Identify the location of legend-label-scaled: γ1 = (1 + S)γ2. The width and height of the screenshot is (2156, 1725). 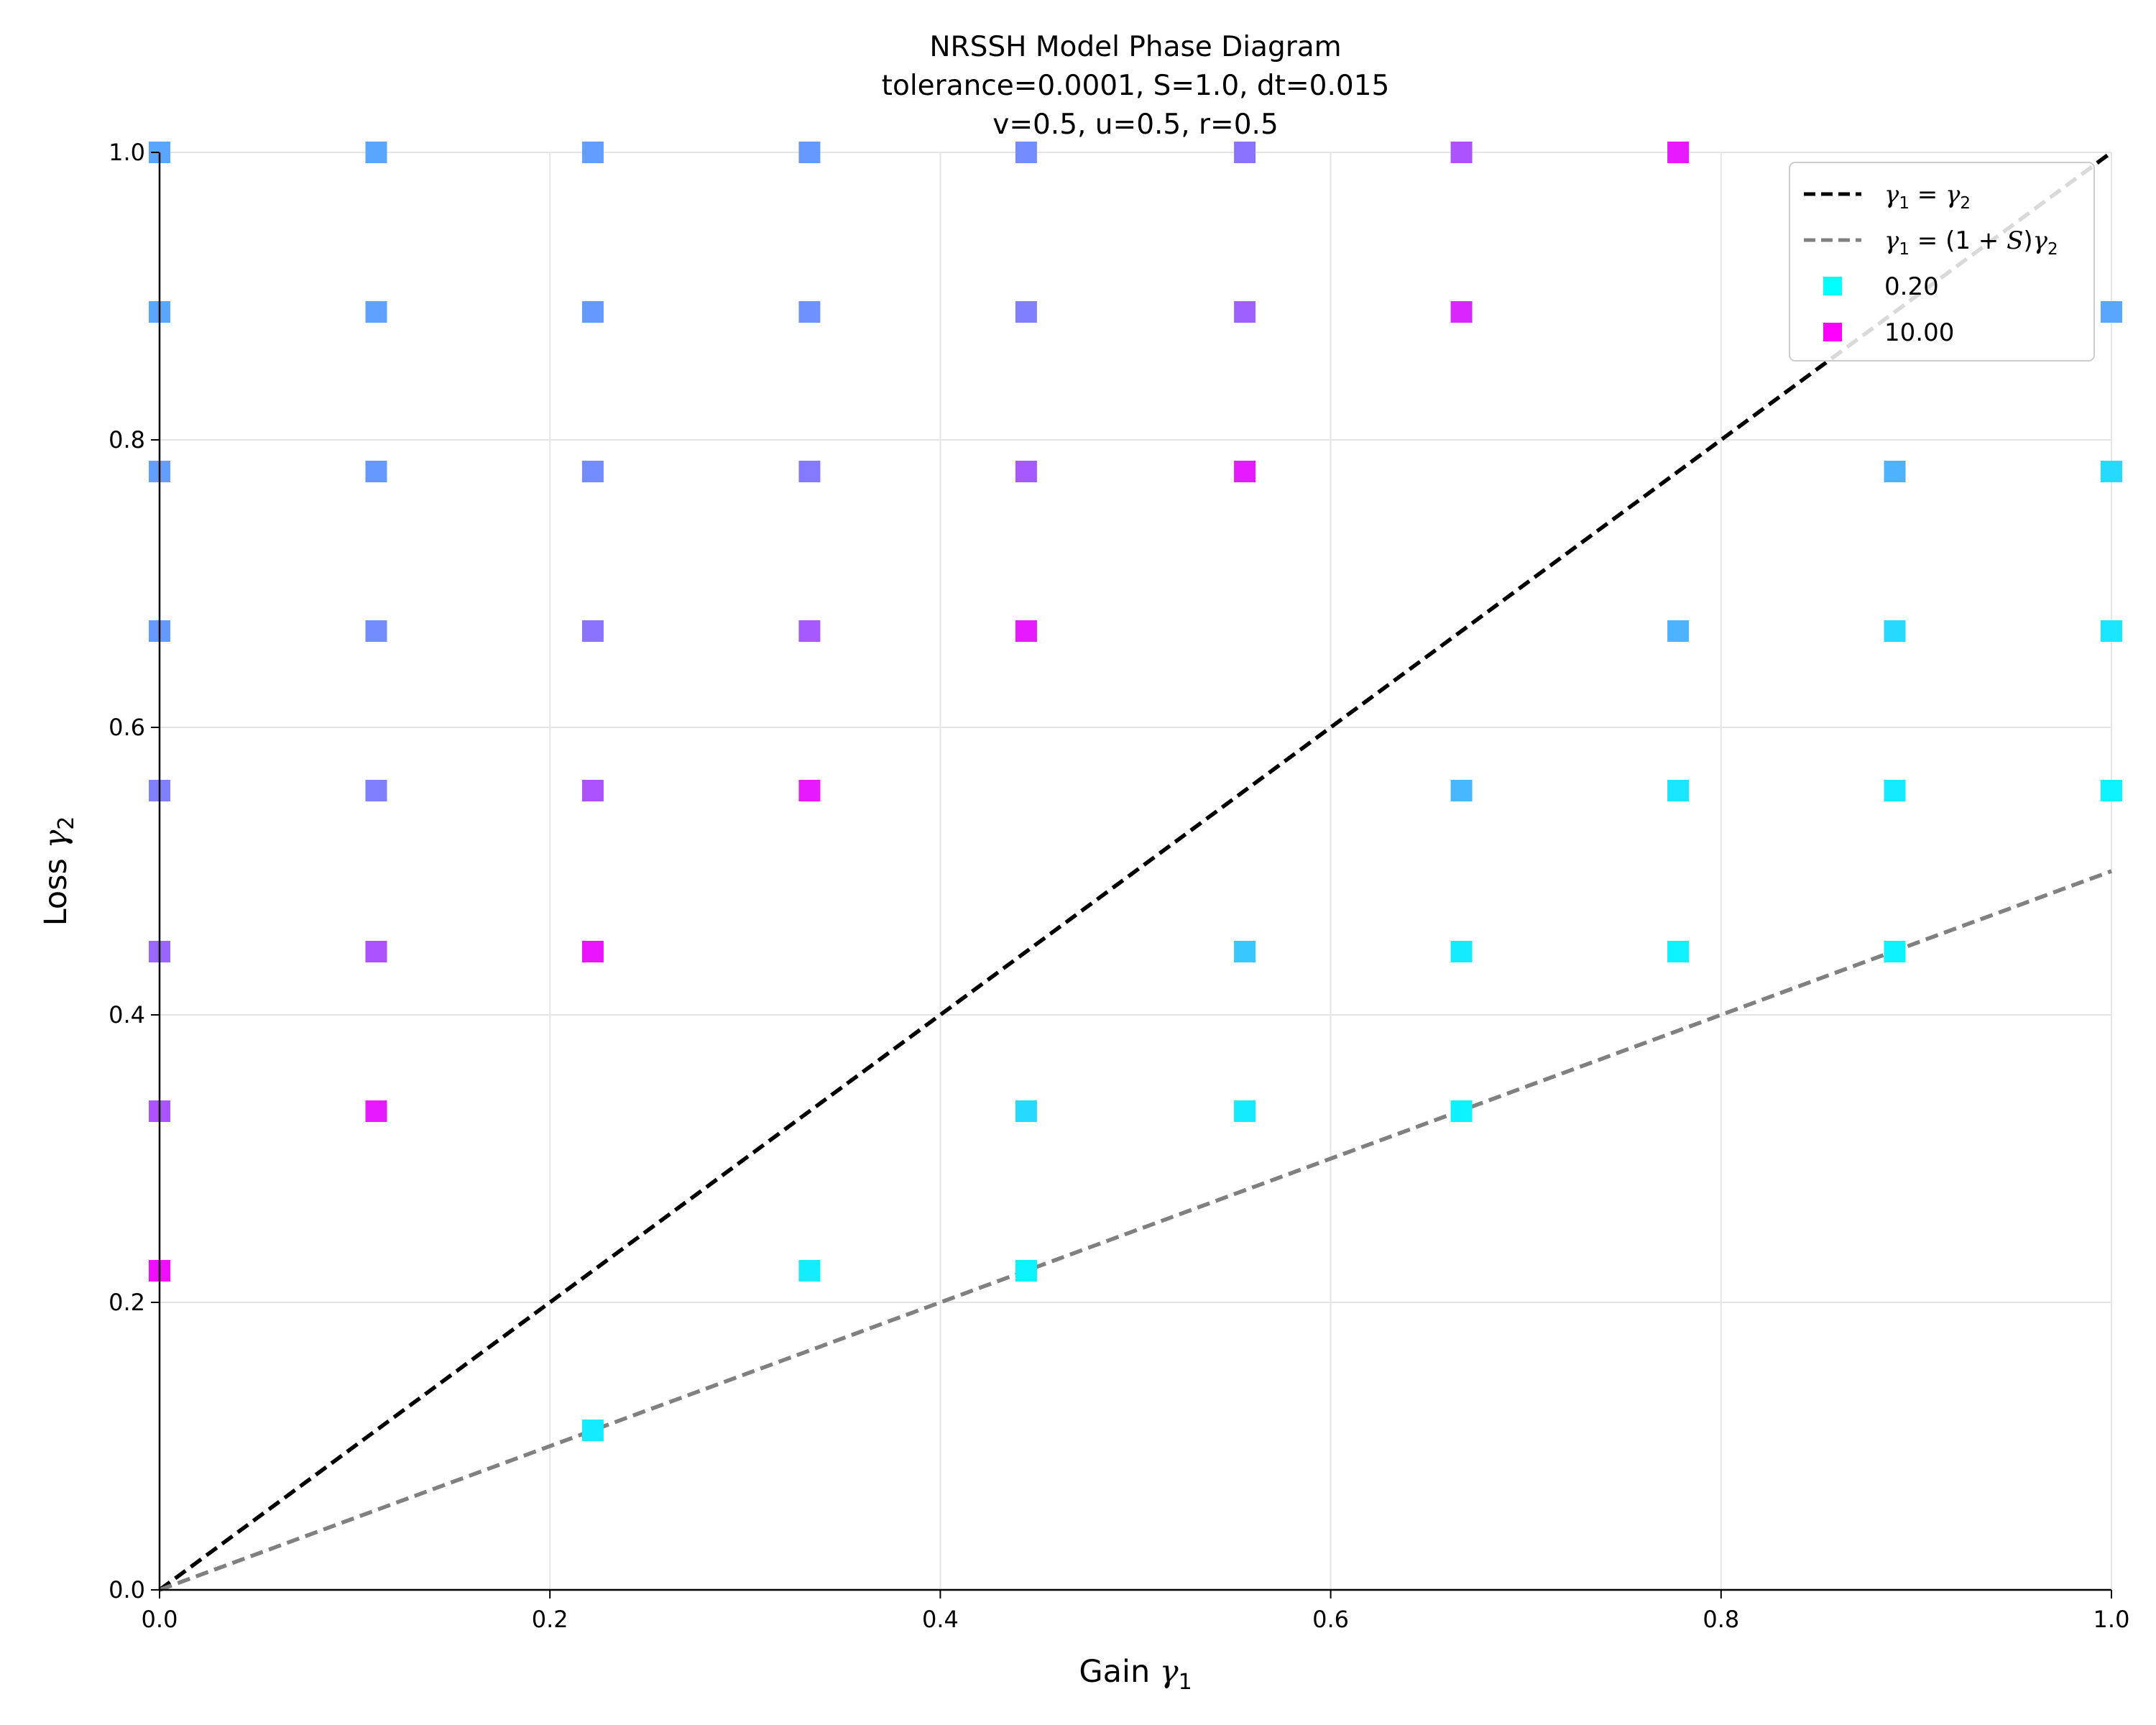
(1971, 242).